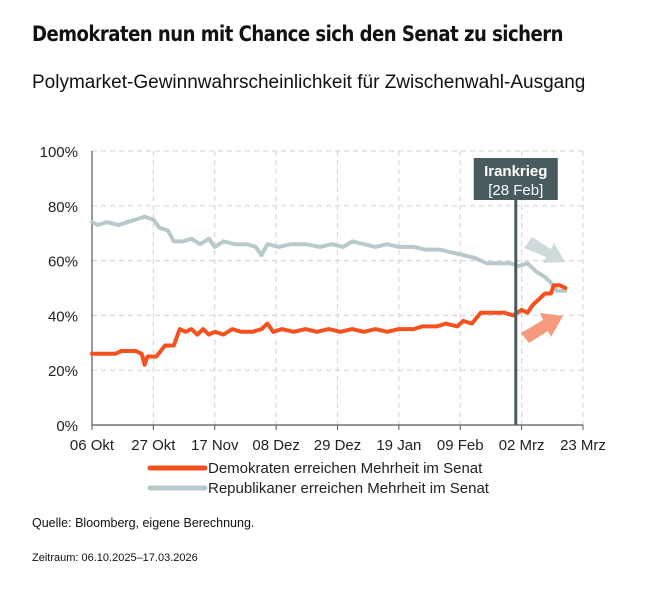 This screenshot has width=661, height=594. What do you see at coordinates (67, 426) in the screenshot?
I see `y-tick-label: 0%` at bounding box center [67, 426].